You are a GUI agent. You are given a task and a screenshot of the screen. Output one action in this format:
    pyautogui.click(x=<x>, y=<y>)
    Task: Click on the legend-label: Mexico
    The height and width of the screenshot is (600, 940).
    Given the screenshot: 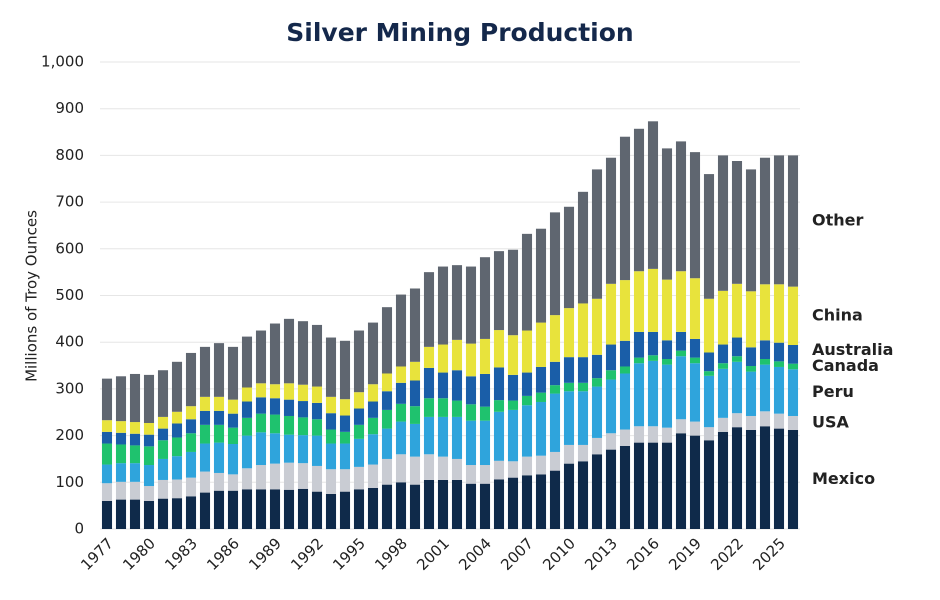 What is the action you would take?
    pyautogui.click(x=843, y=478)
    